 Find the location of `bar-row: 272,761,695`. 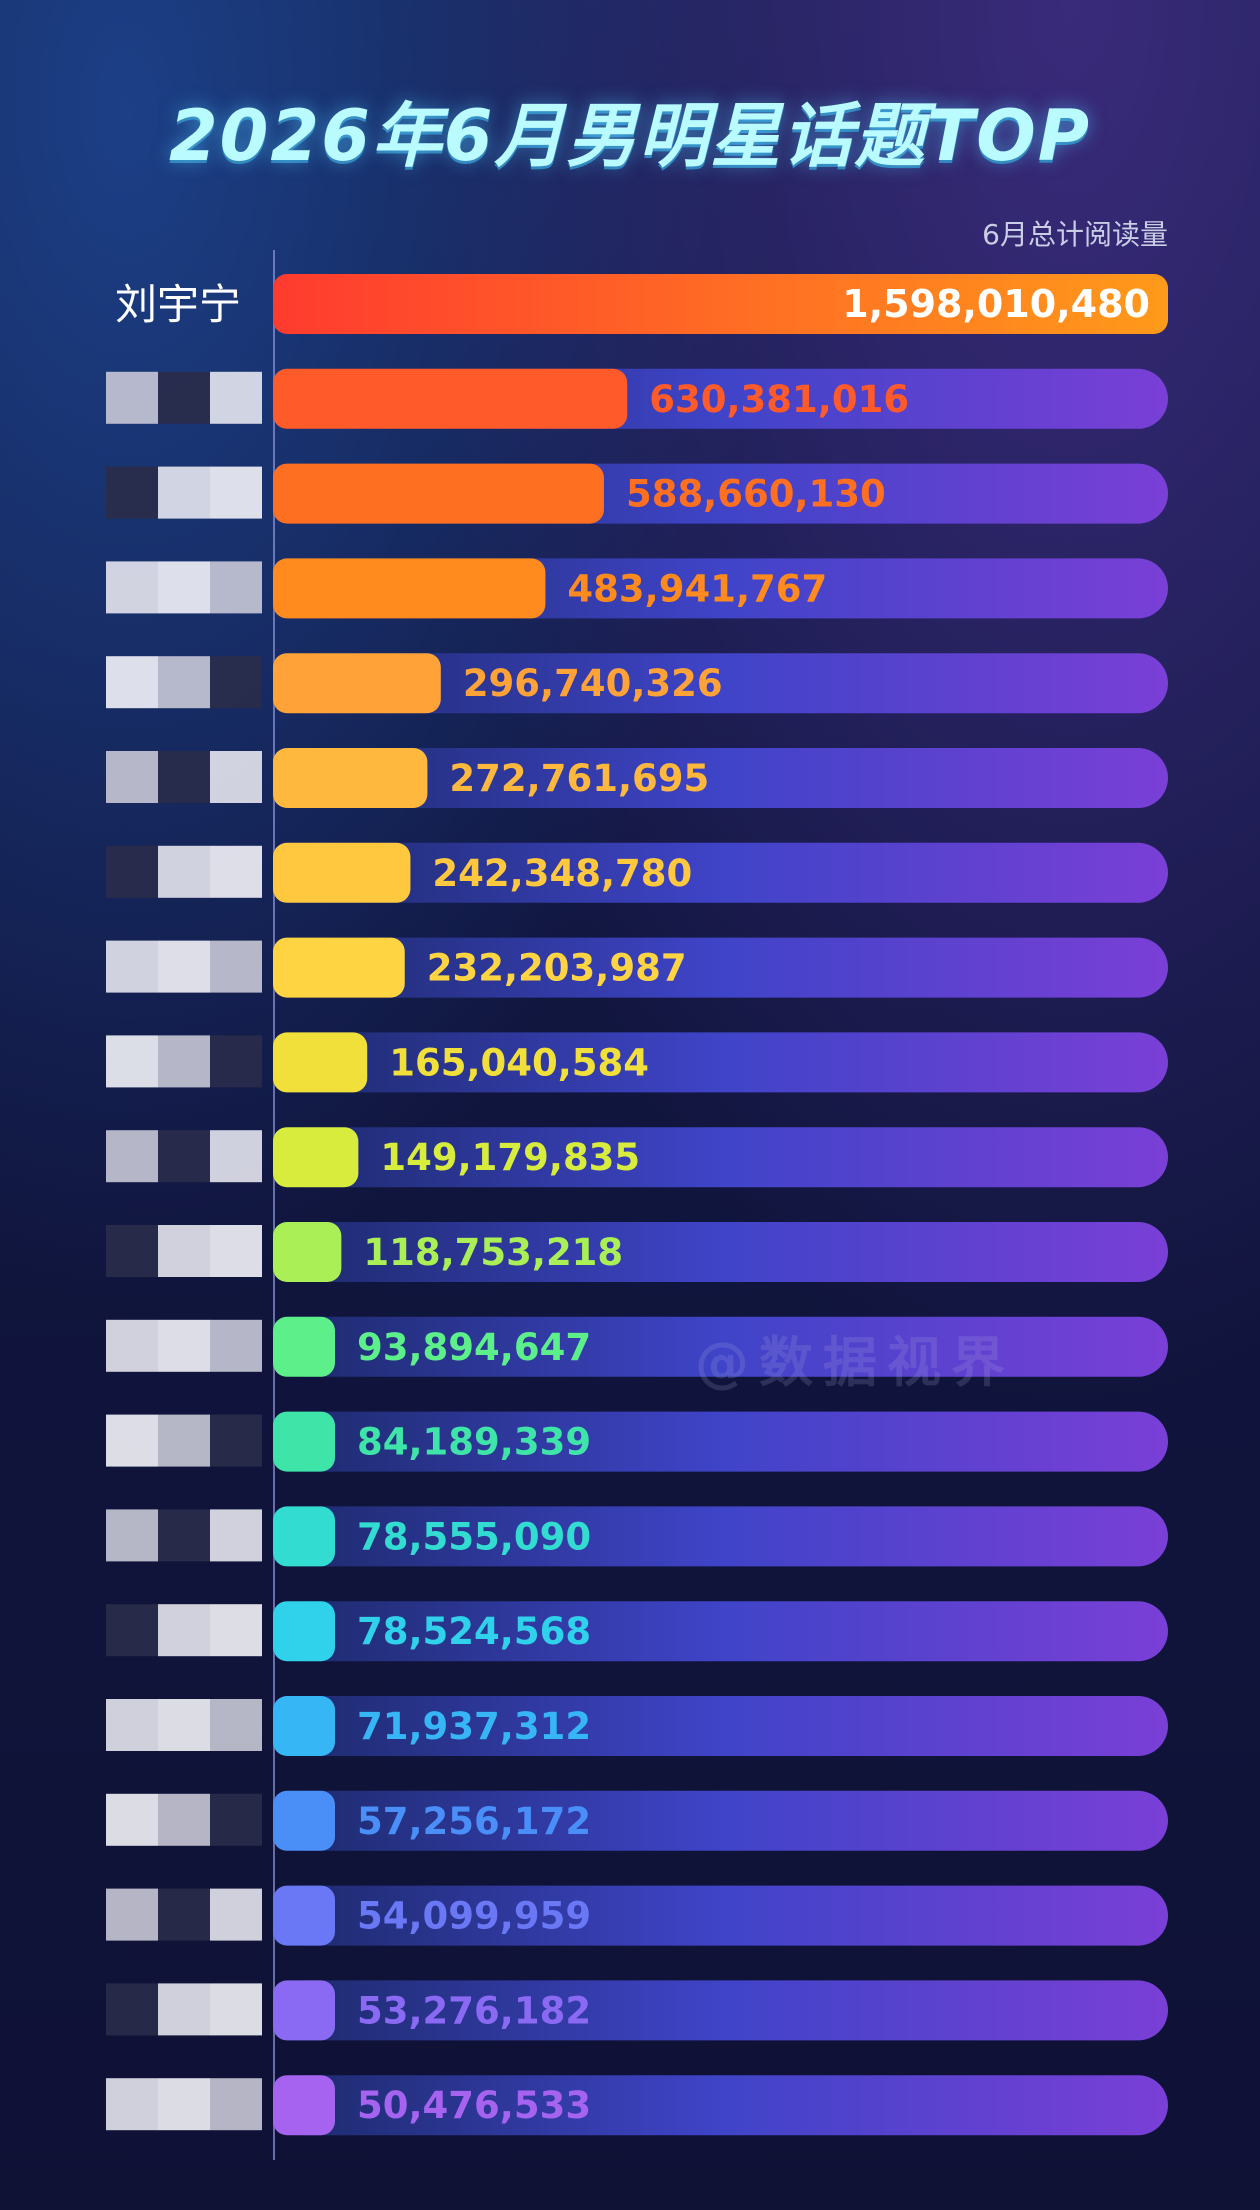

bar-row: 272,761,695 is located at coordinates (637, 778).